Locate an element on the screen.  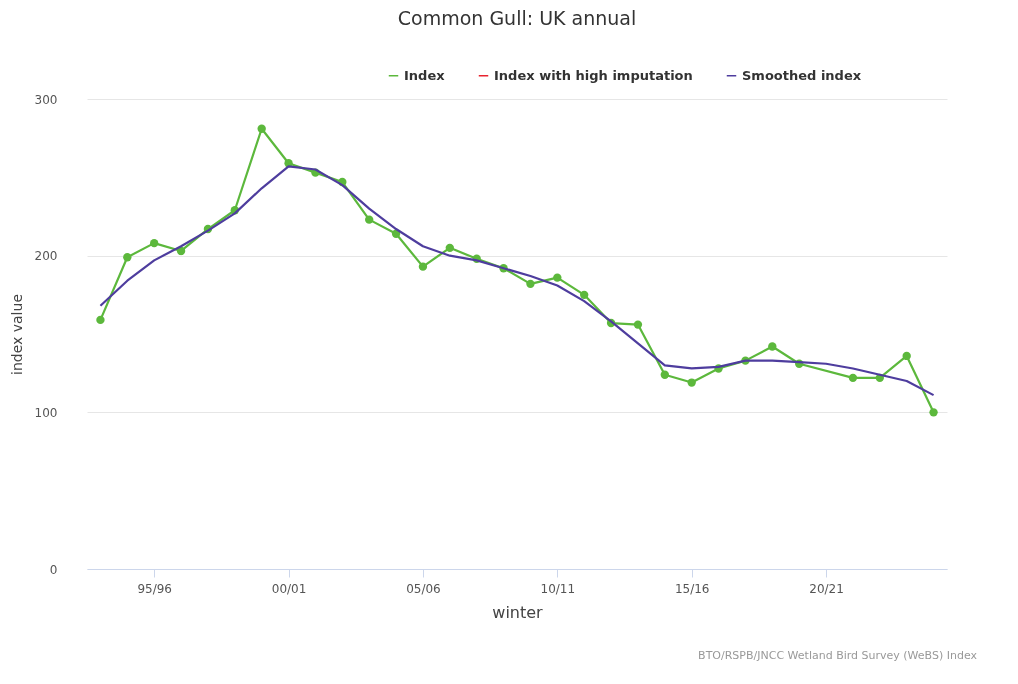
legend-label: Index is located at coordinates (425, 75).